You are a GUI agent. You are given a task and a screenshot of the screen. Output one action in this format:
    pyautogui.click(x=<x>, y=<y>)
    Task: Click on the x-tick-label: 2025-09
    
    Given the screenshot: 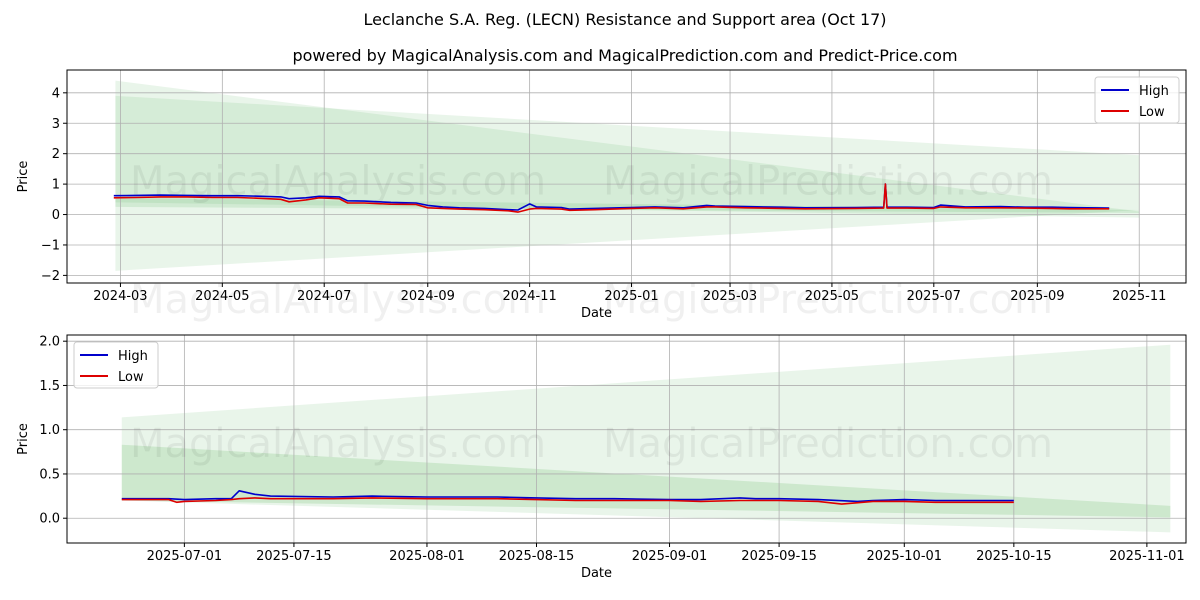 What is the action you would take?
    pyautogui.click(x=1037, y=296)
    